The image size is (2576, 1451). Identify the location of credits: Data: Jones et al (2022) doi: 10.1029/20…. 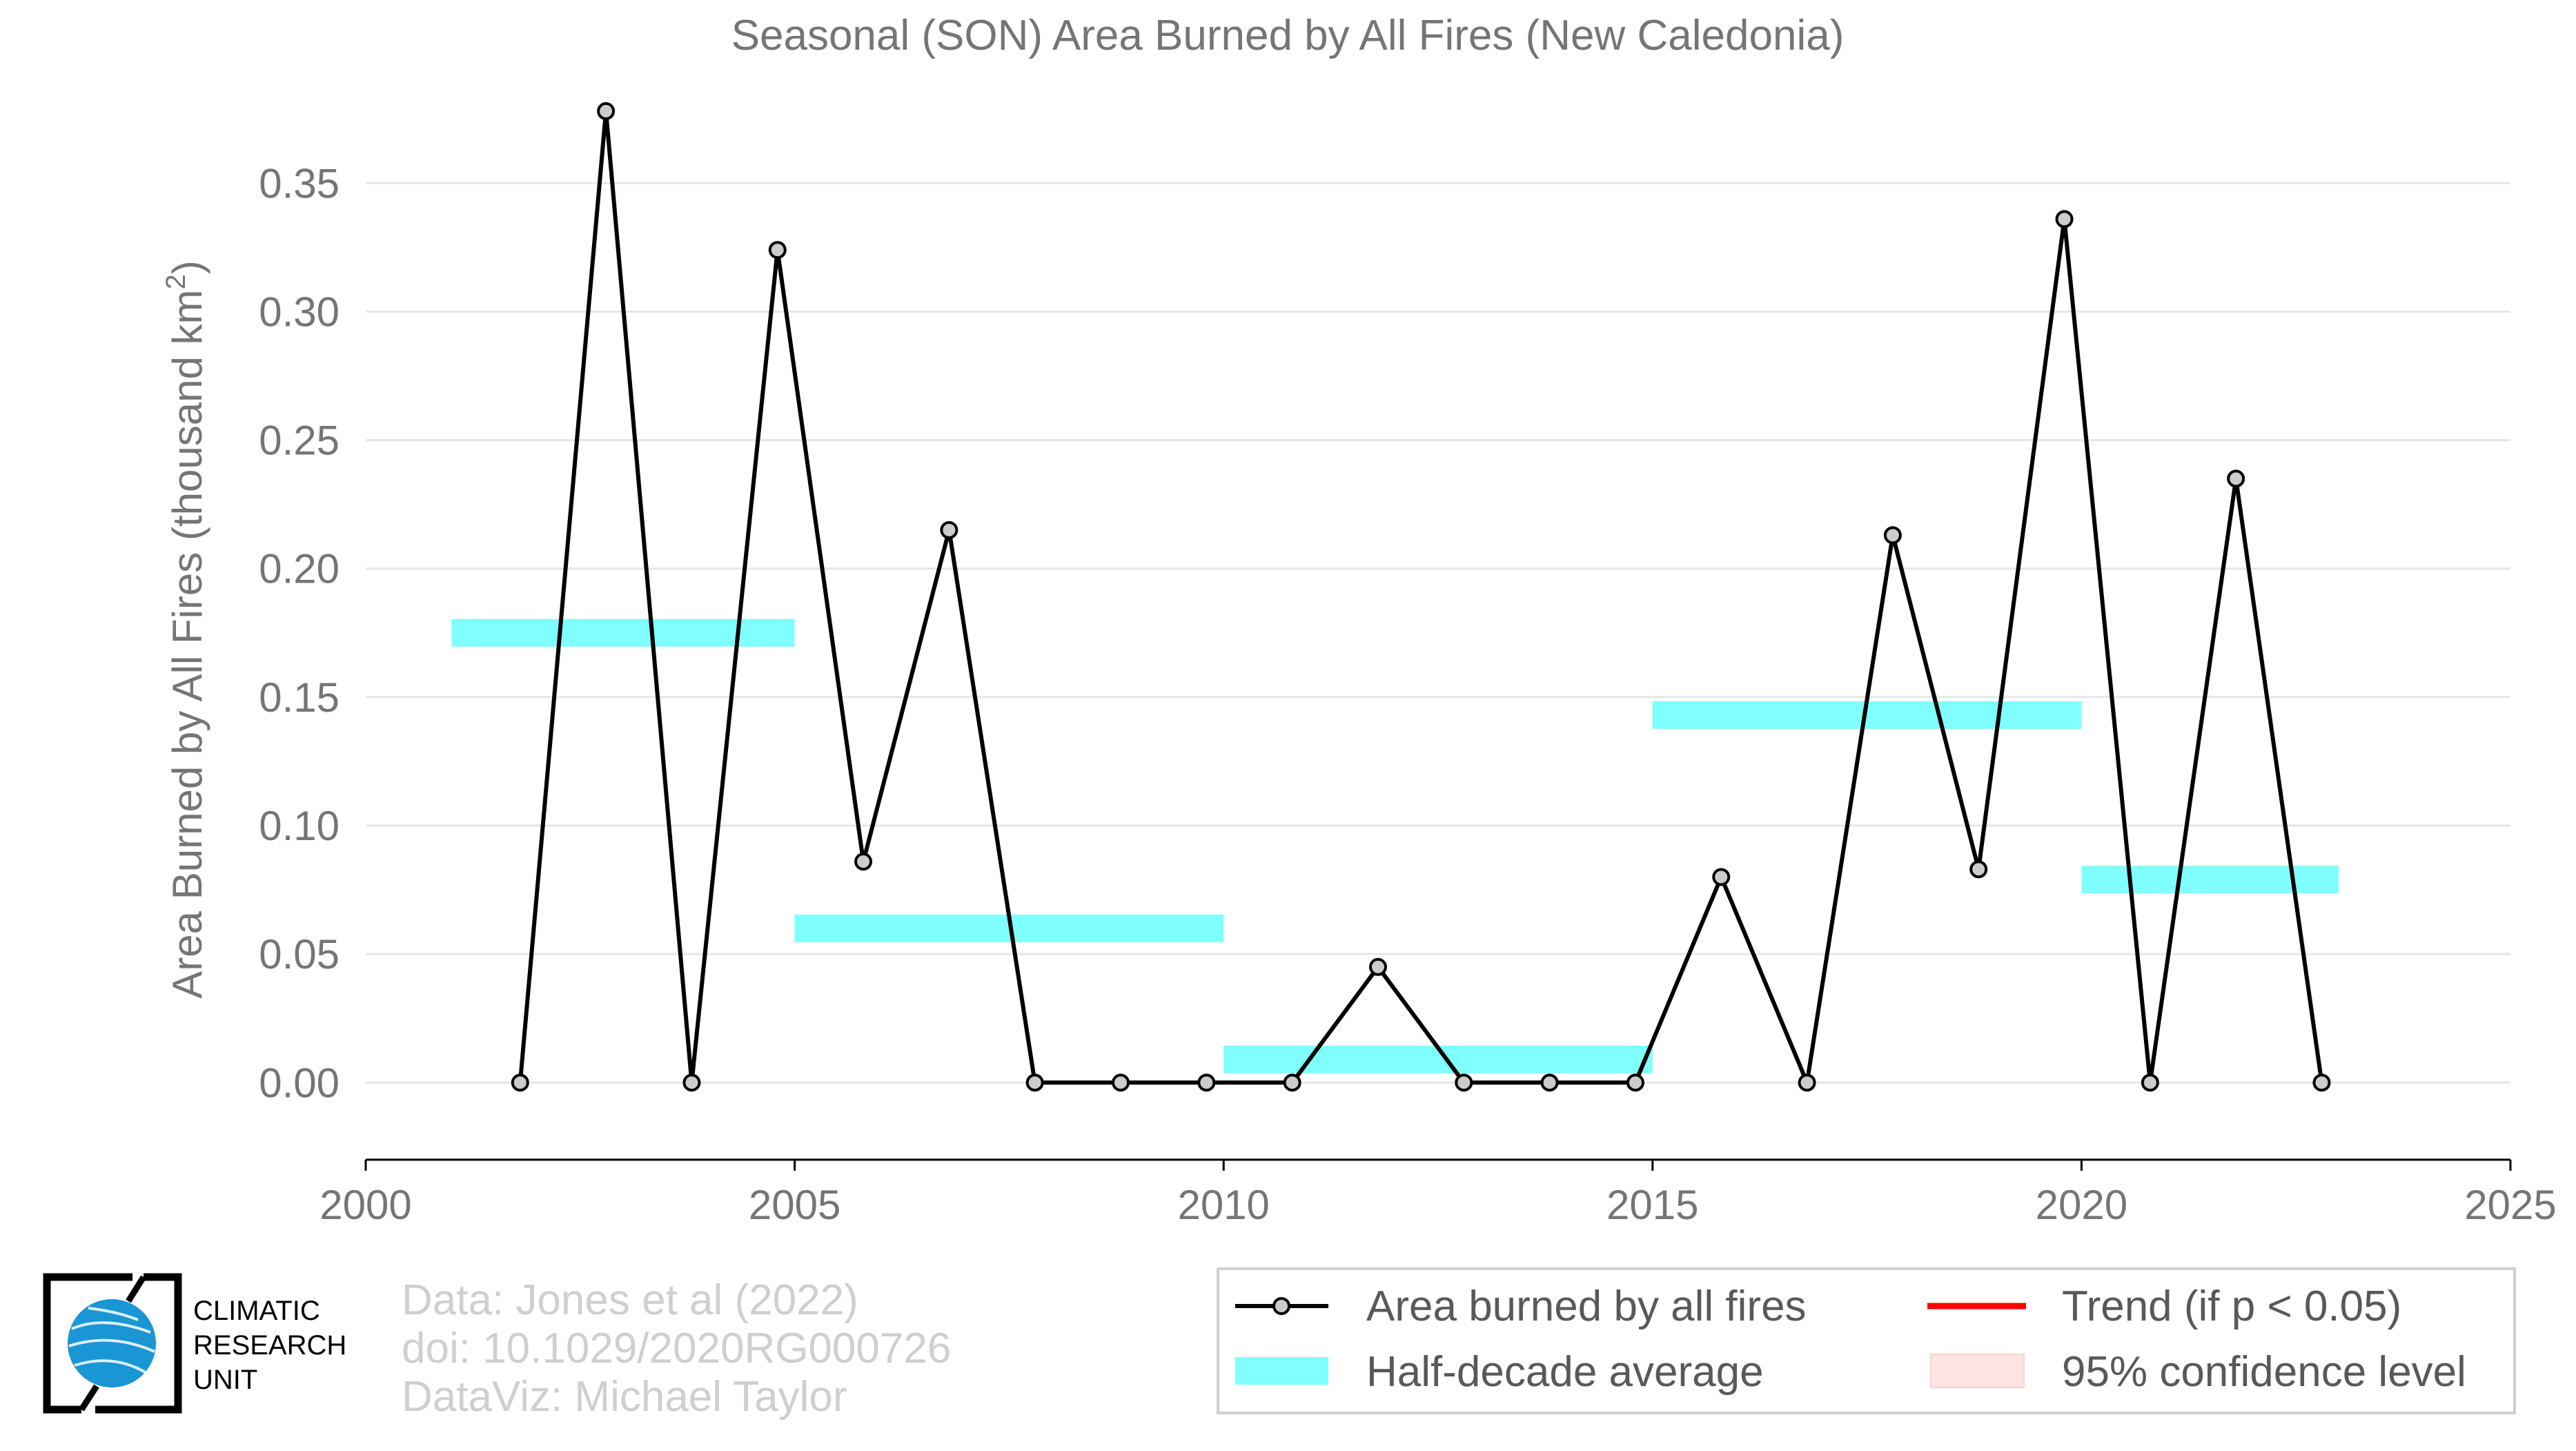
(676, 1349).